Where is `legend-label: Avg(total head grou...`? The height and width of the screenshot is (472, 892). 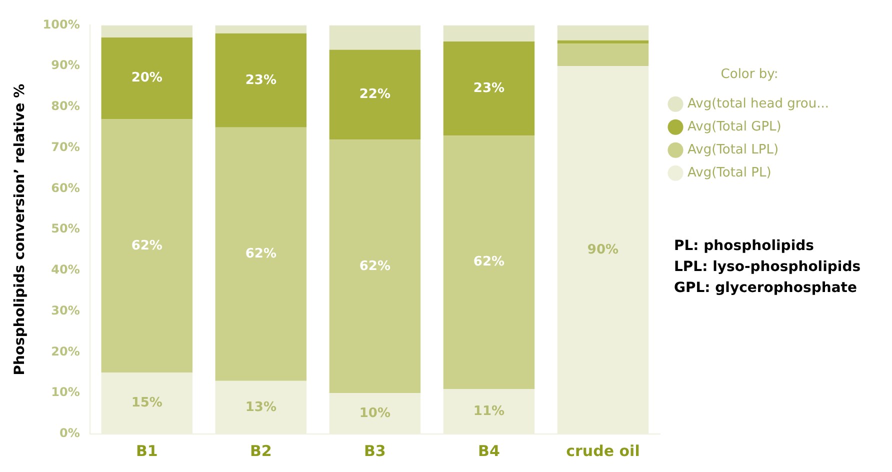 legend-label: Avg(total head grou... is located at coordinates (759, 104).